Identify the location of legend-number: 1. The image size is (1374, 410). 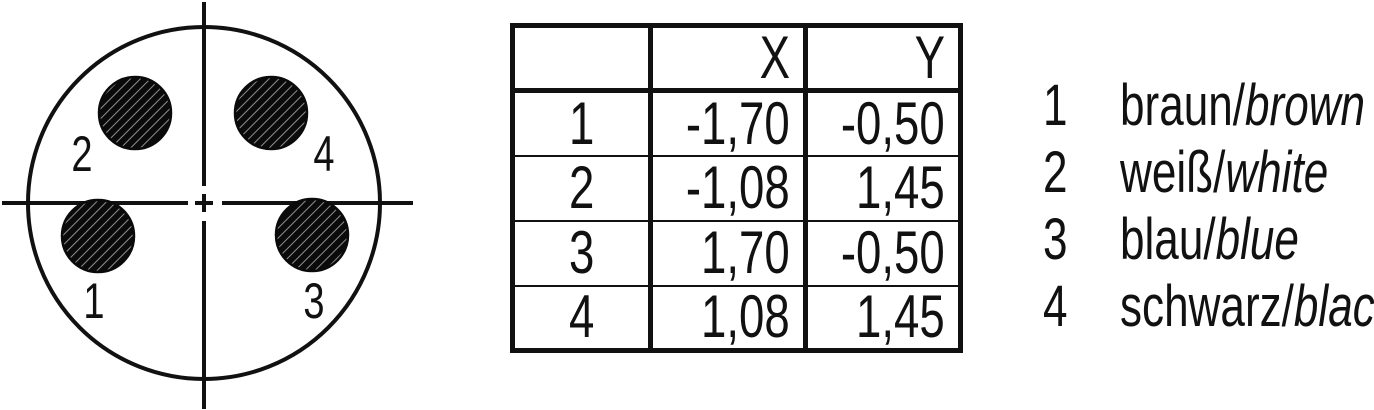
(1055, 105).